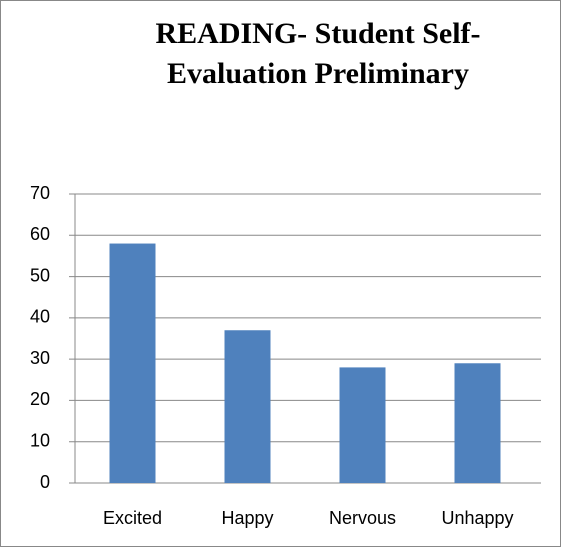 This screenshot has height=548, width=561. What do you see at coordinates (40, 440) in the screenshot?
I see `y-tick-label: 10` at bounding box center [40, 440].